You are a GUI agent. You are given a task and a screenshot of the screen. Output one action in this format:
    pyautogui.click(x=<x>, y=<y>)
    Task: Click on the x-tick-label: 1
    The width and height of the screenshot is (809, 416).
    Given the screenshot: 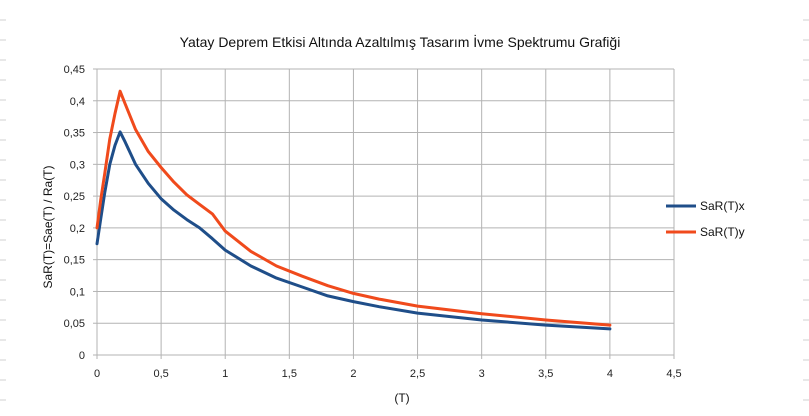 What is the action you would take?
    pyautogui.click(x=225, y=374)
    